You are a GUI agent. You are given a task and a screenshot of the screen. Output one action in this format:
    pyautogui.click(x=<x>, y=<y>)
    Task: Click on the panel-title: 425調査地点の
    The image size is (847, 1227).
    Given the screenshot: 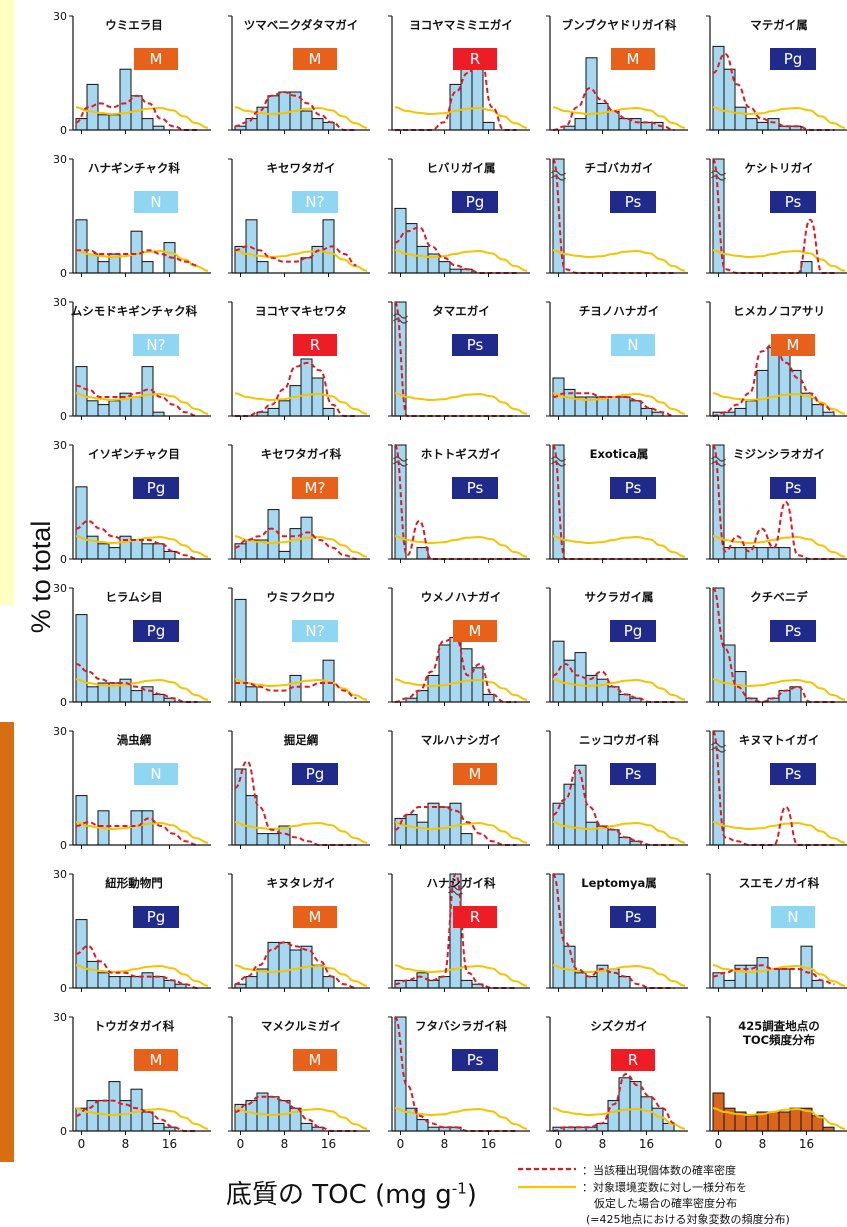 What is the action you would take?
    pyautogui.click(x=779, y=1026)
    